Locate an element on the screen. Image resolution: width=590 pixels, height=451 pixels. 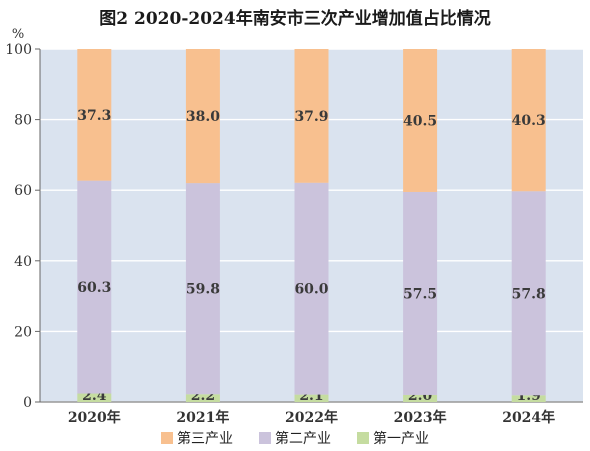
legend-item: 第三产业 is located at coordinates (197, 438).